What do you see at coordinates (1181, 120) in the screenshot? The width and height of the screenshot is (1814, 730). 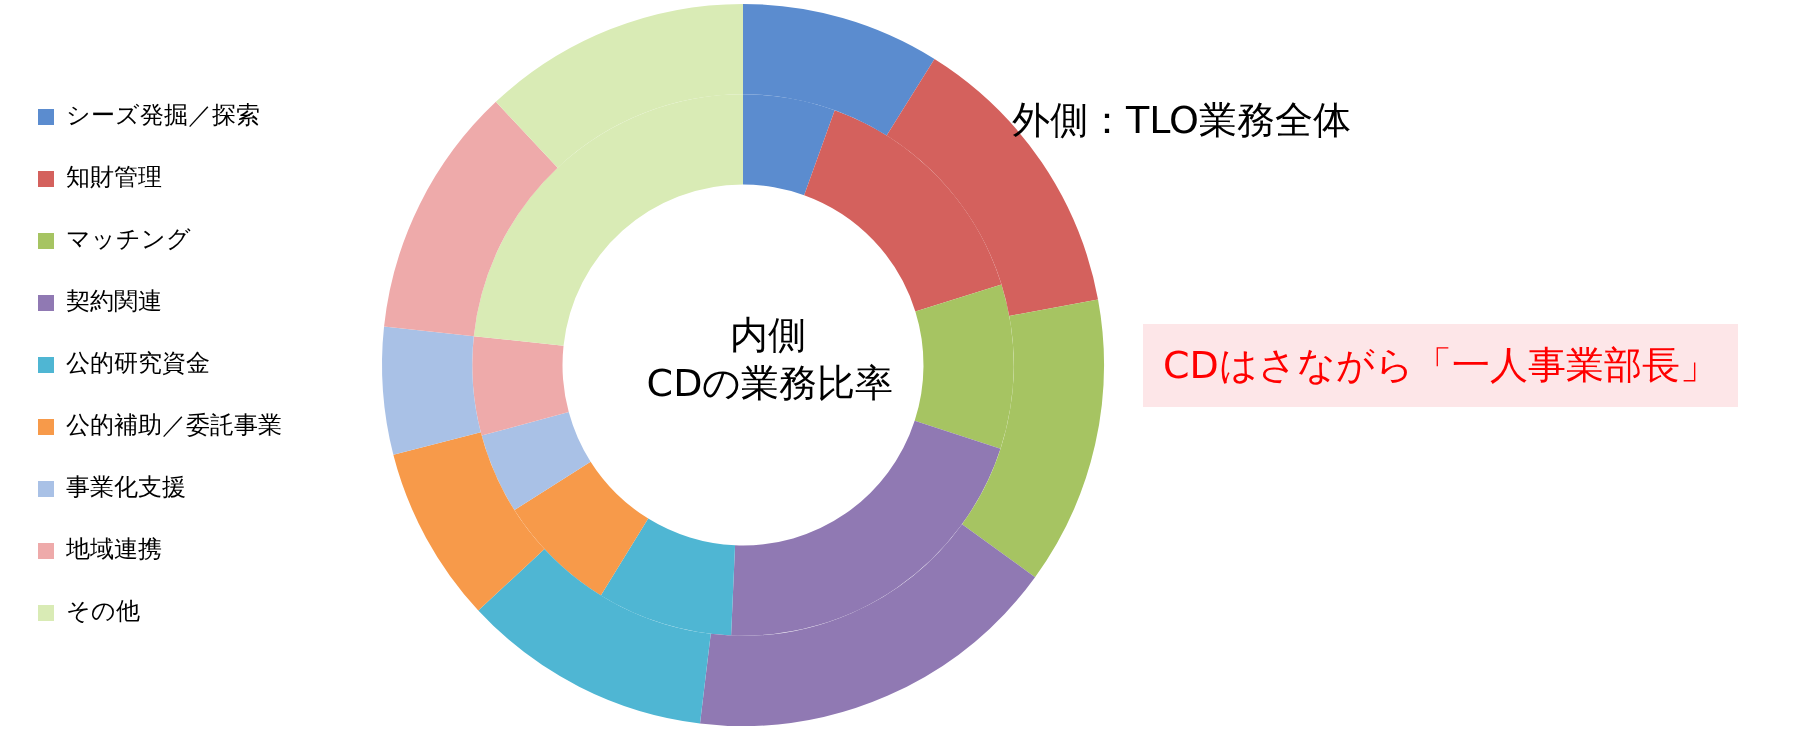 I see `text: 外側：TLO業務全体` at bounding box center [1181, 120].